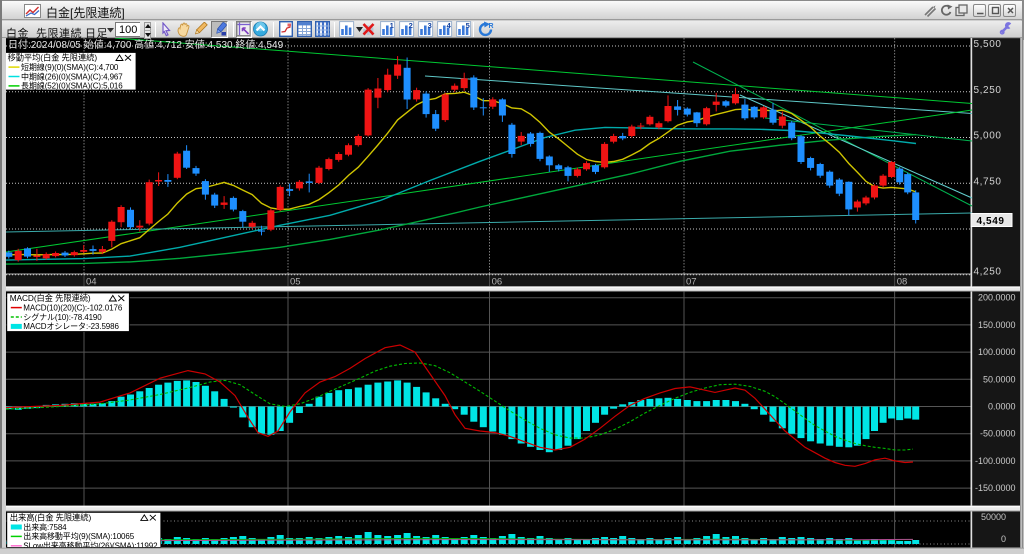  What do you see at coordinates (62, 317) in the screenshot?
I see `svg-text: シグナル(10):-78.4190` at bounding box center [62, 317].